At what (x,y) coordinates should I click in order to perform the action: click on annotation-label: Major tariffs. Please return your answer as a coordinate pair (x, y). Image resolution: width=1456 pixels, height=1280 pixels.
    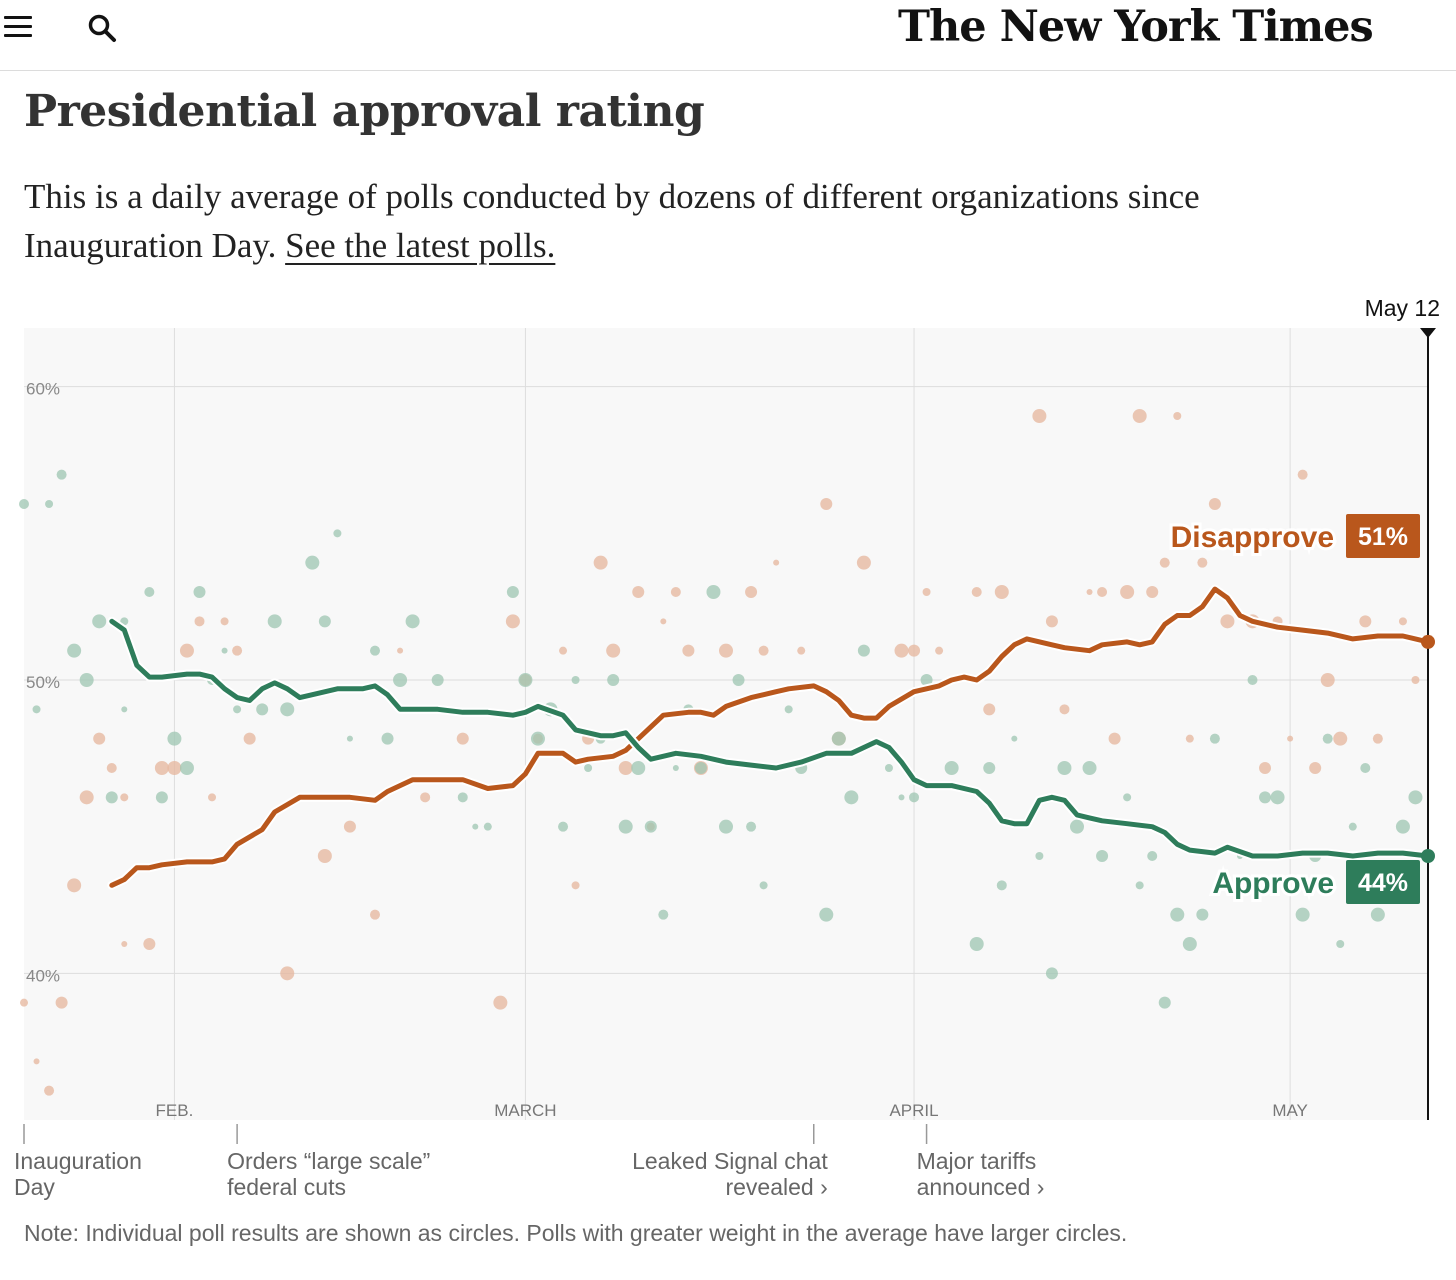
    Looking at the image, I should click on (977, 1161).